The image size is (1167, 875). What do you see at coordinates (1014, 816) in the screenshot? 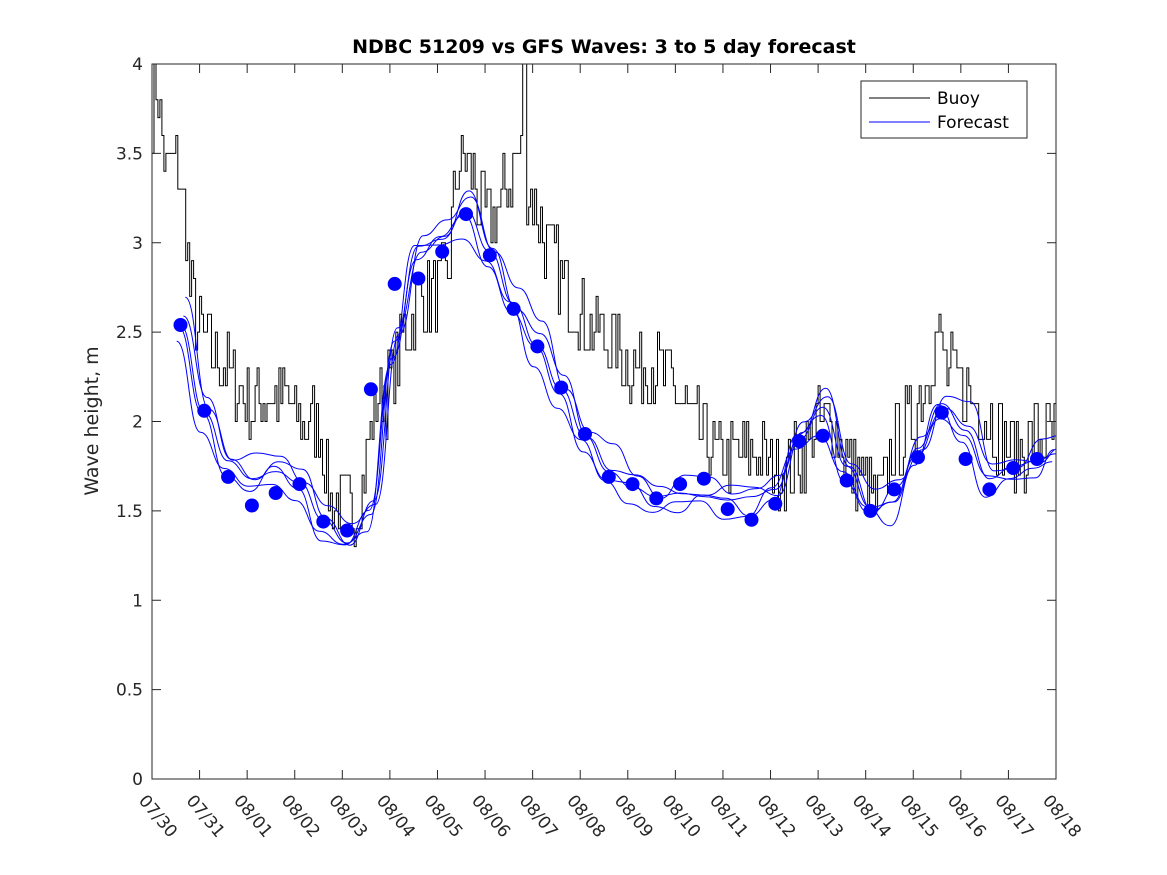
I see `x-tick-label: 08/17` at bounding box center [1014, 816].